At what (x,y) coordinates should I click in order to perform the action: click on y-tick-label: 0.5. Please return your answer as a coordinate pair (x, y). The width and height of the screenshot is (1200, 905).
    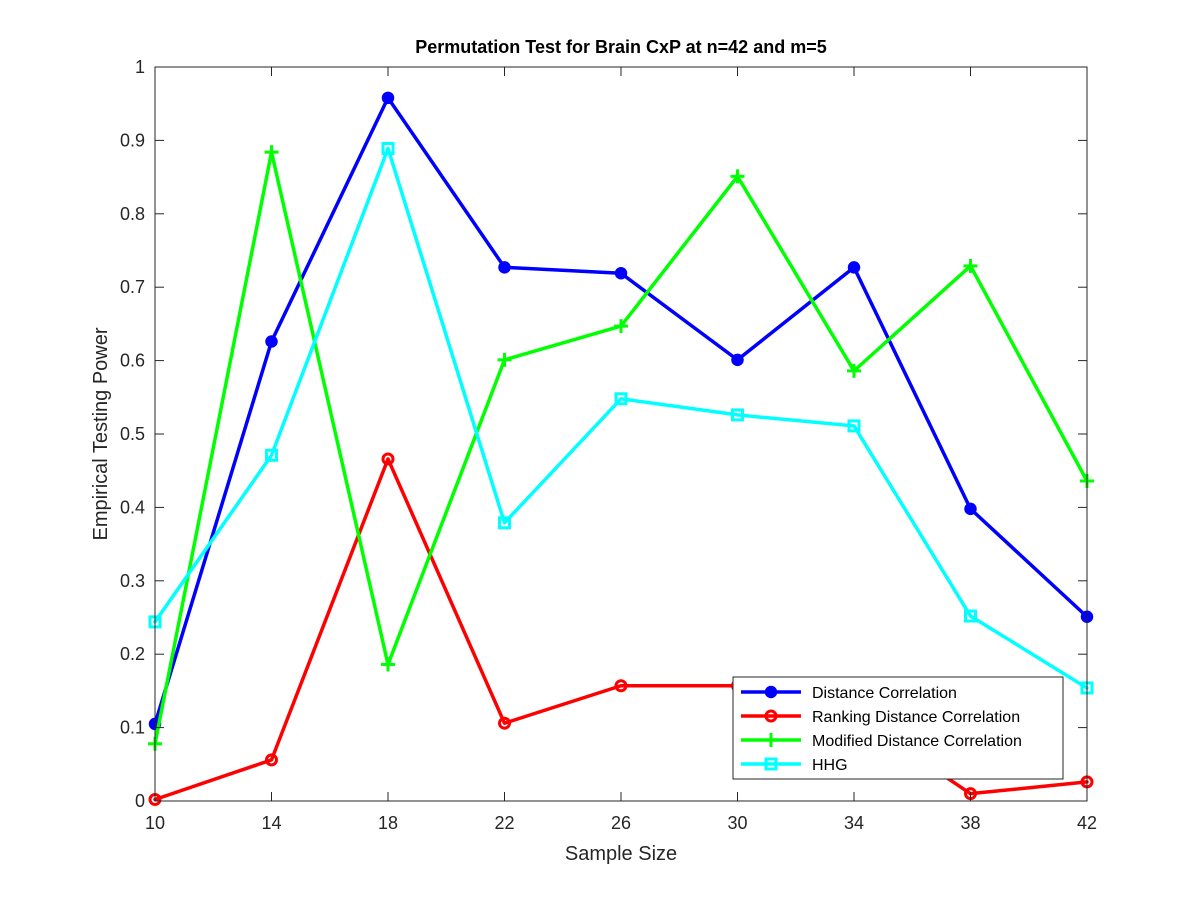
    Looking at the image, I should click on (132, 434).